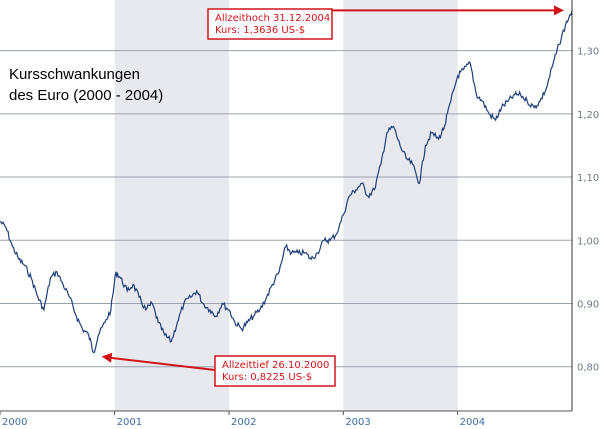 The width and height of the screenshot is (600, 429). What do you see at coordinates (86, 95) in the screenshot?
I see `title-line-2: des Euro (2000 - 2004)` at bounding box center [86, 95].